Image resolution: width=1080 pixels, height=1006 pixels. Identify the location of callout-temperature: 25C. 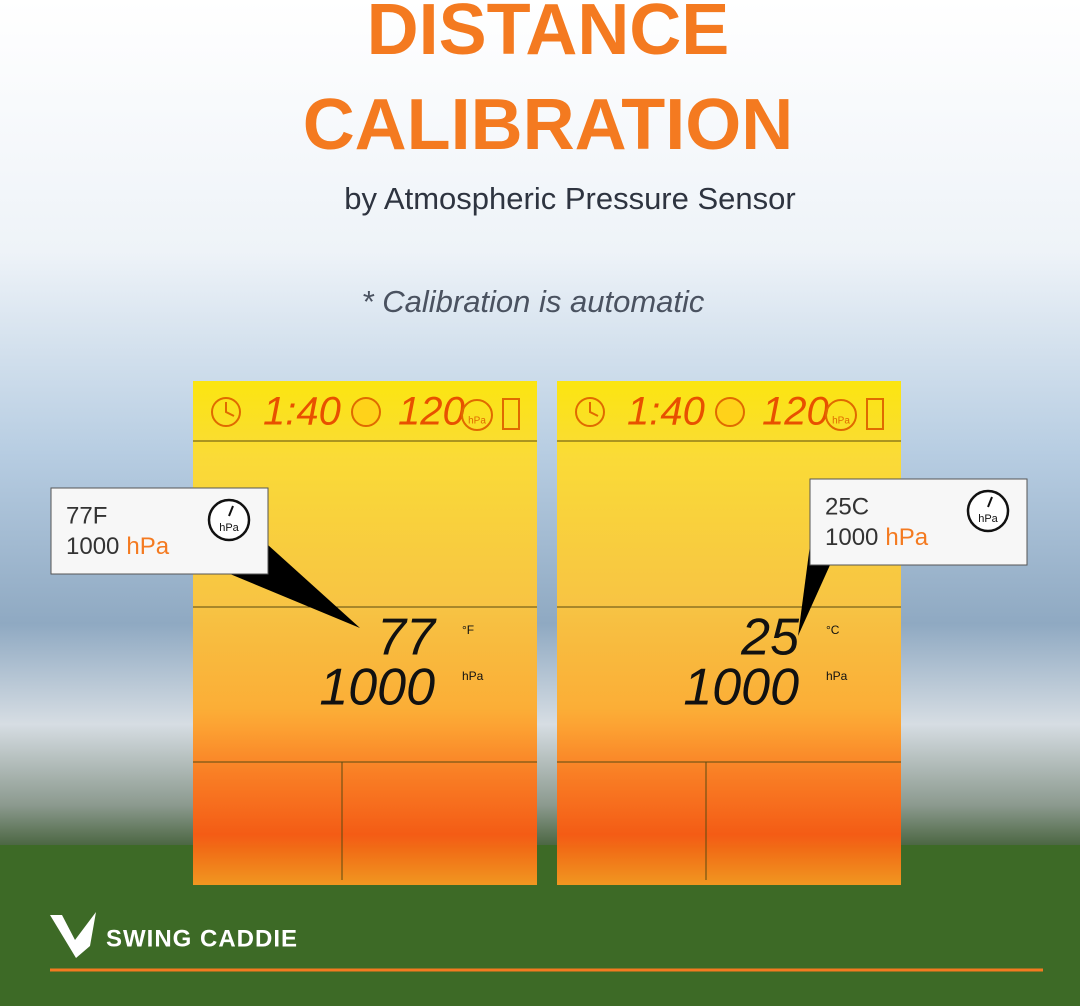
(847, 506).